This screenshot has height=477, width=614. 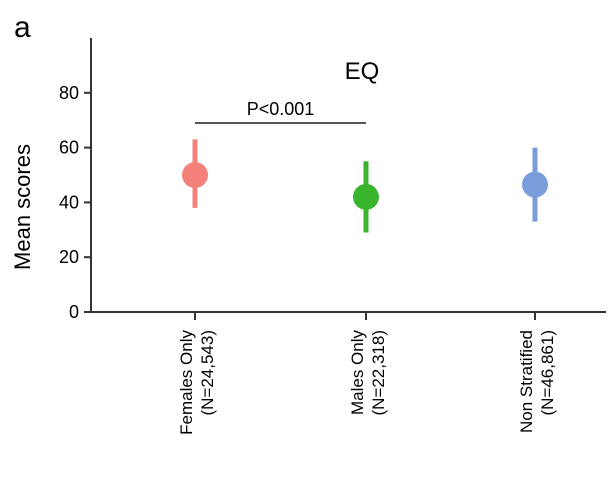 What do you see at coordinates (197, 382) in the screenshot?
I see `x-category-label: Females Only (N=24,543)` at bounding box center [197, 382].